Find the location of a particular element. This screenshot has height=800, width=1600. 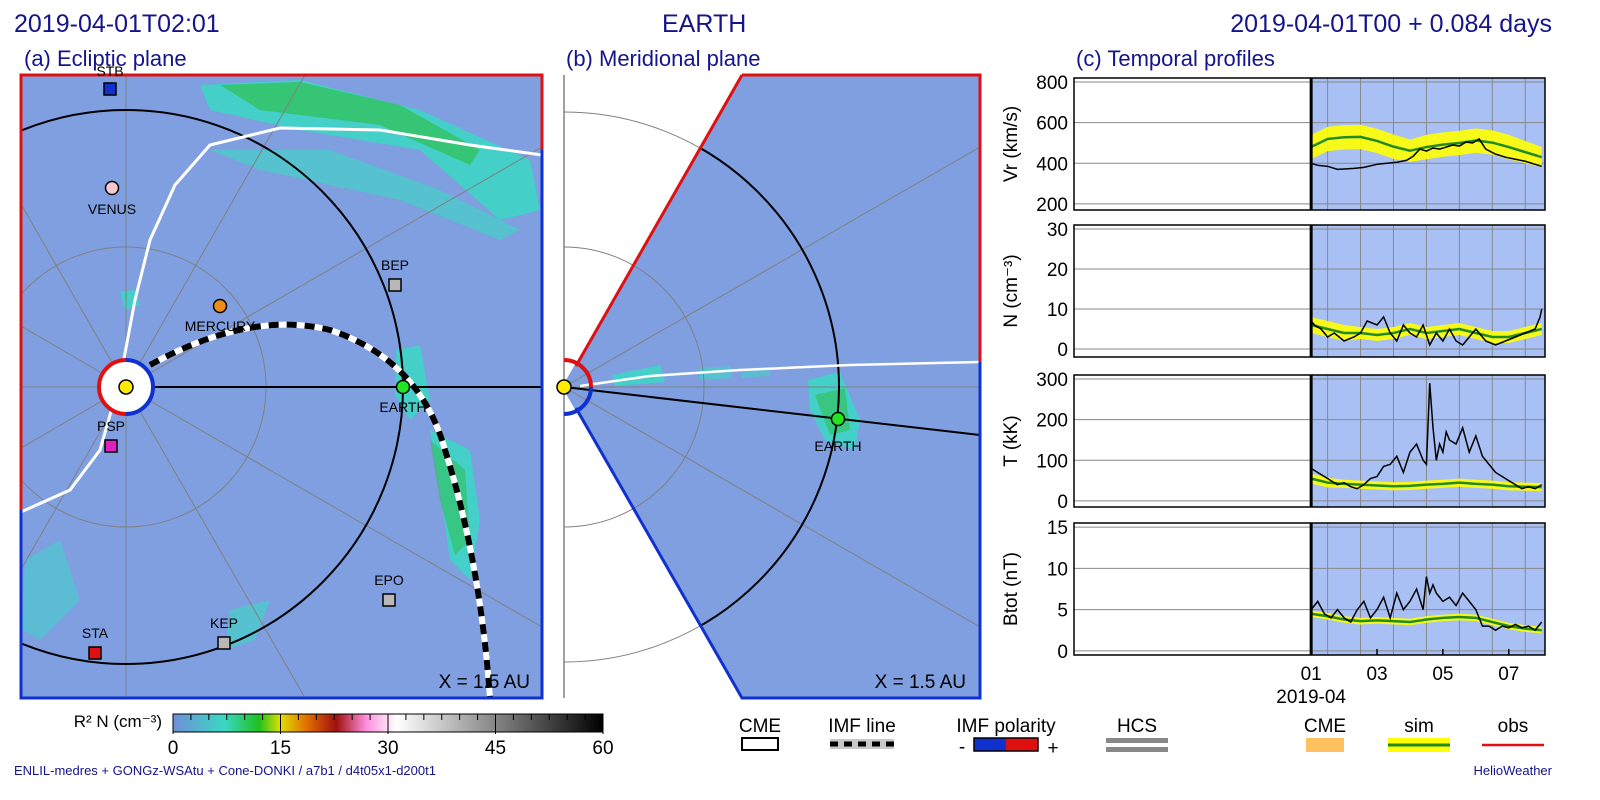

stb-marker is located at coordinates (110, 89).